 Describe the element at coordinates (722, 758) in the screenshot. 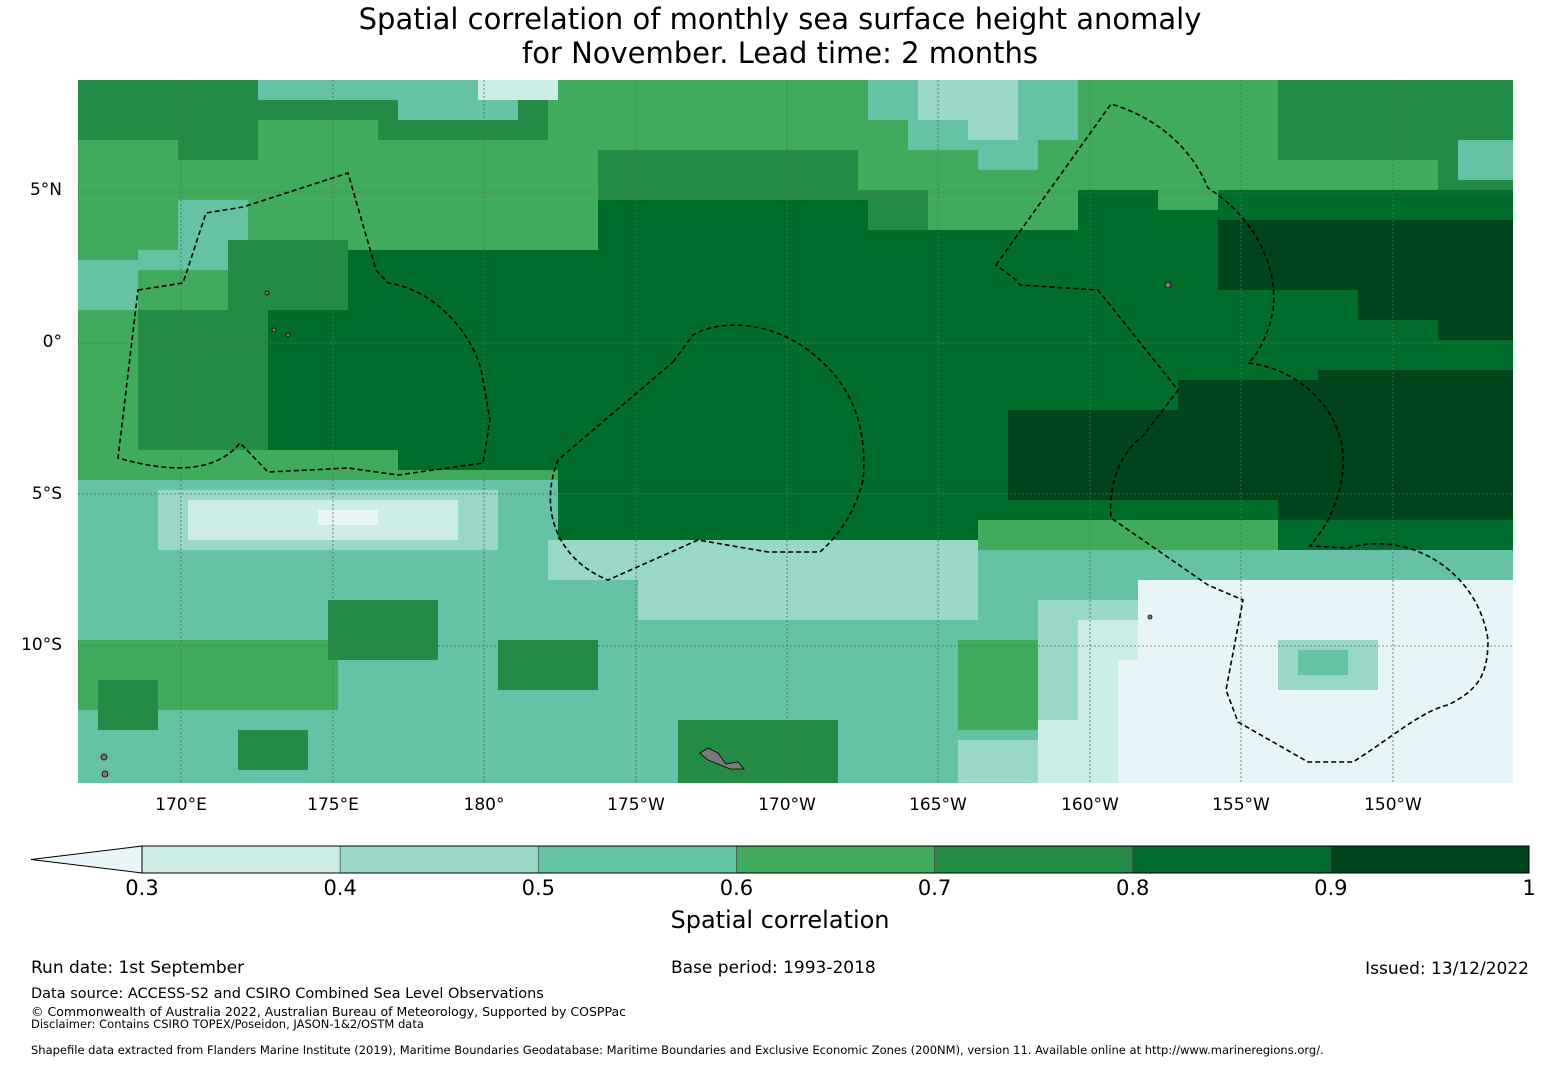

I see `island-samoa` at that location.